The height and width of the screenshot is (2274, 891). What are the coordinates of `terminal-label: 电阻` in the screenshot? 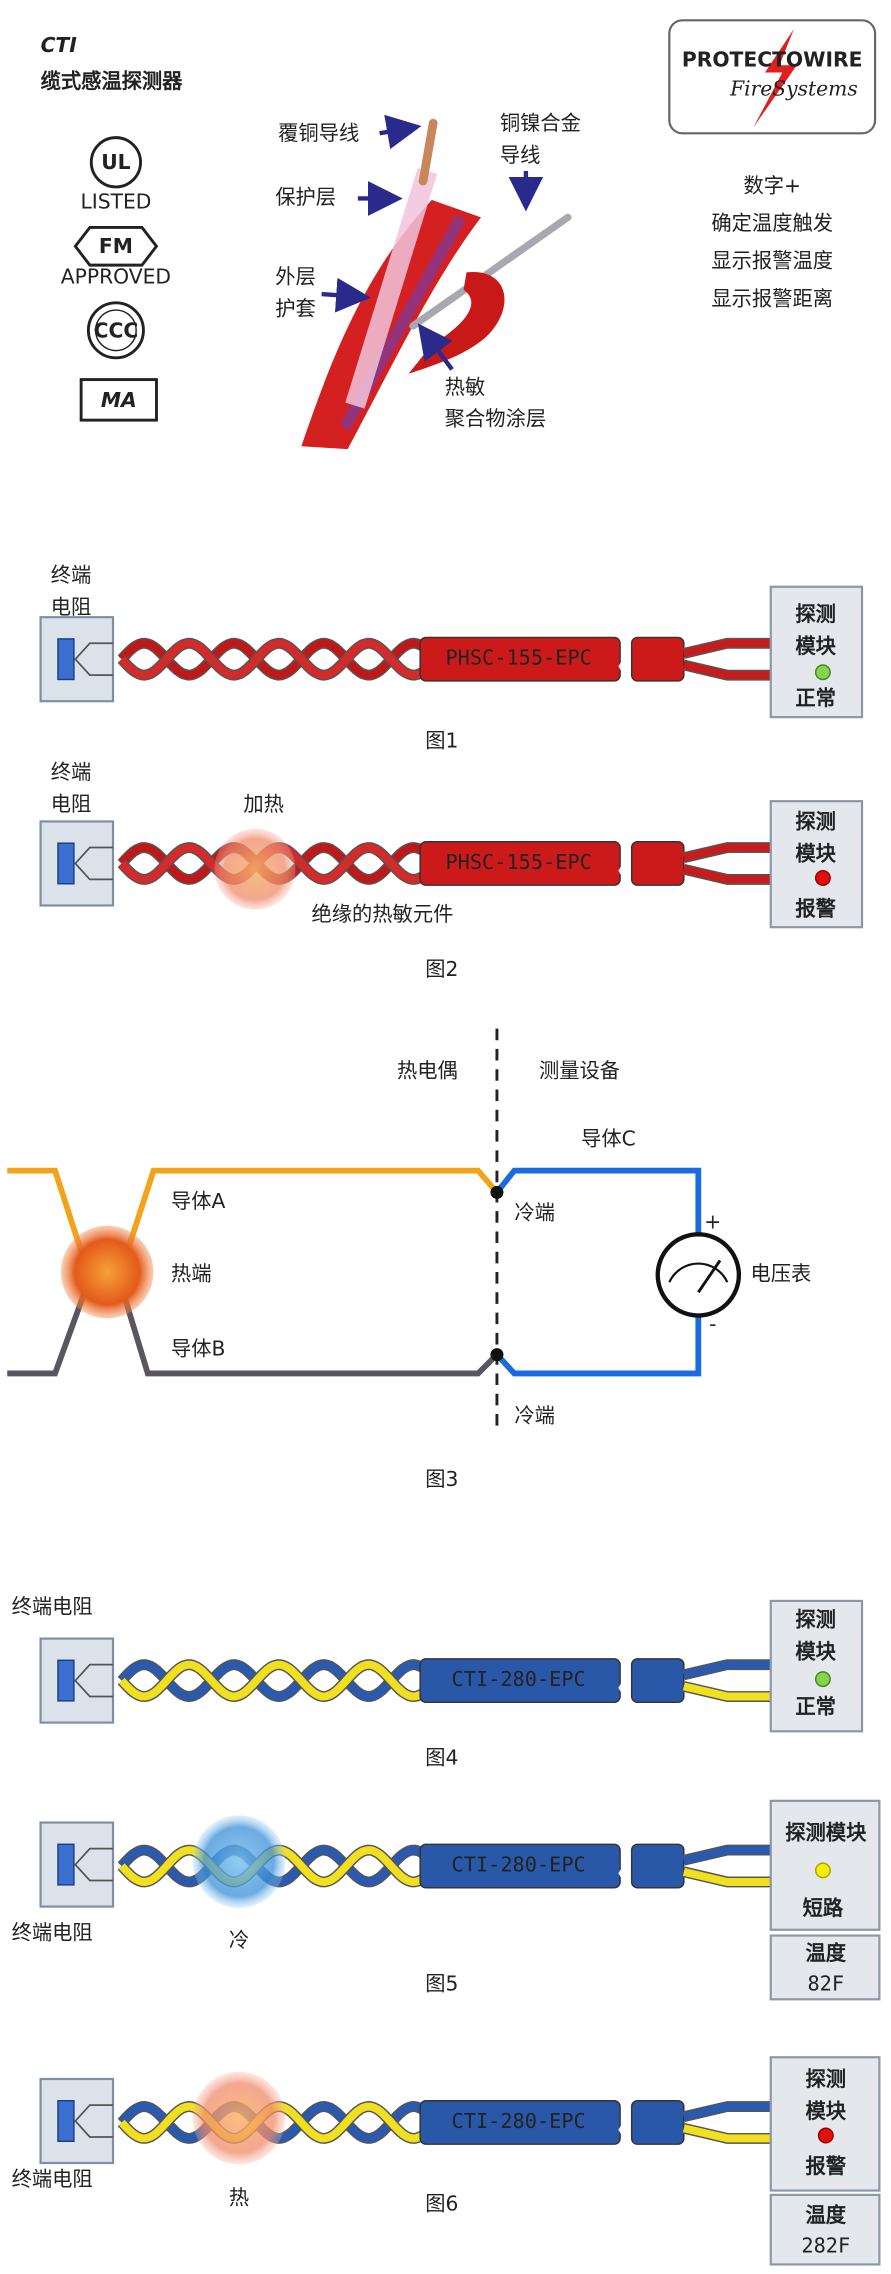 It's located at (71, 804).